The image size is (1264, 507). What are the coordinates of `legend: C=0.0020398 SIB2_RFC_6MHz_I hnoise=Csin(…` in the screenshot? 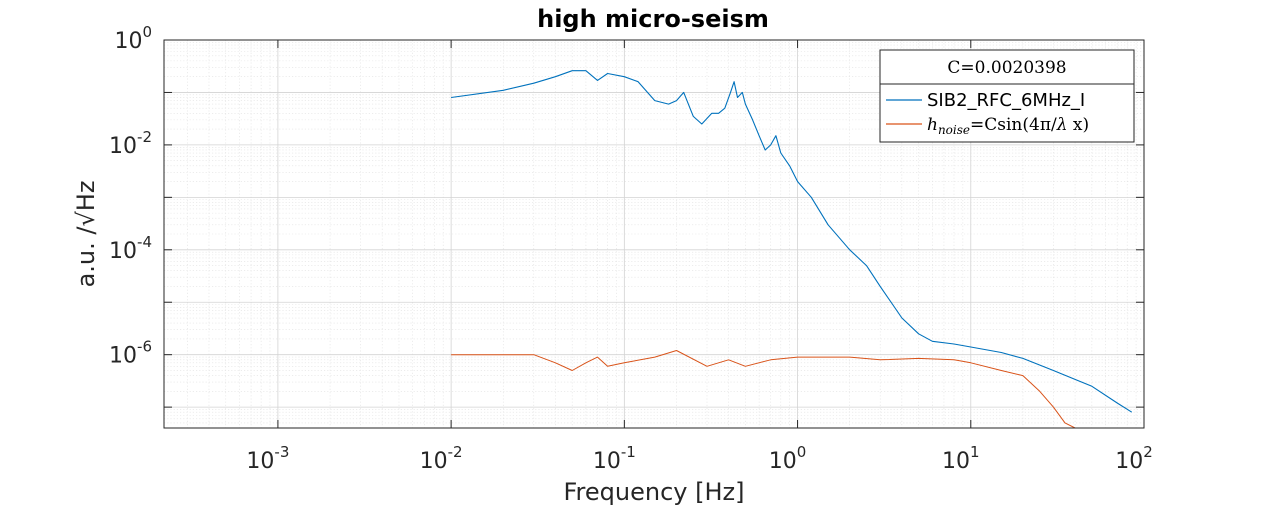 It's located at (1007, 96).